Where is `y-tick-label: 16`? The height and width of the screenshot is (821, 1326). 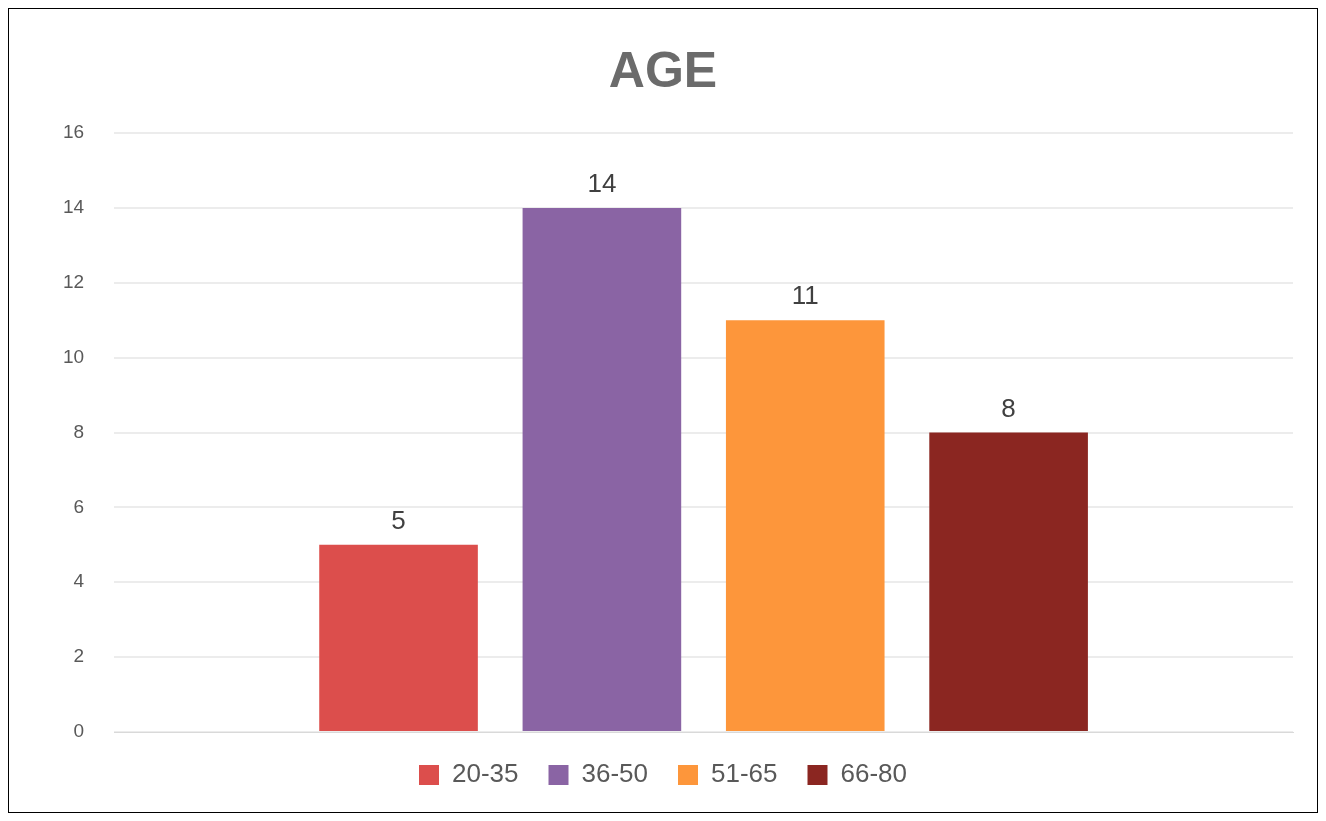 y-tick-label: 16 is located at coordinates (73, 132).